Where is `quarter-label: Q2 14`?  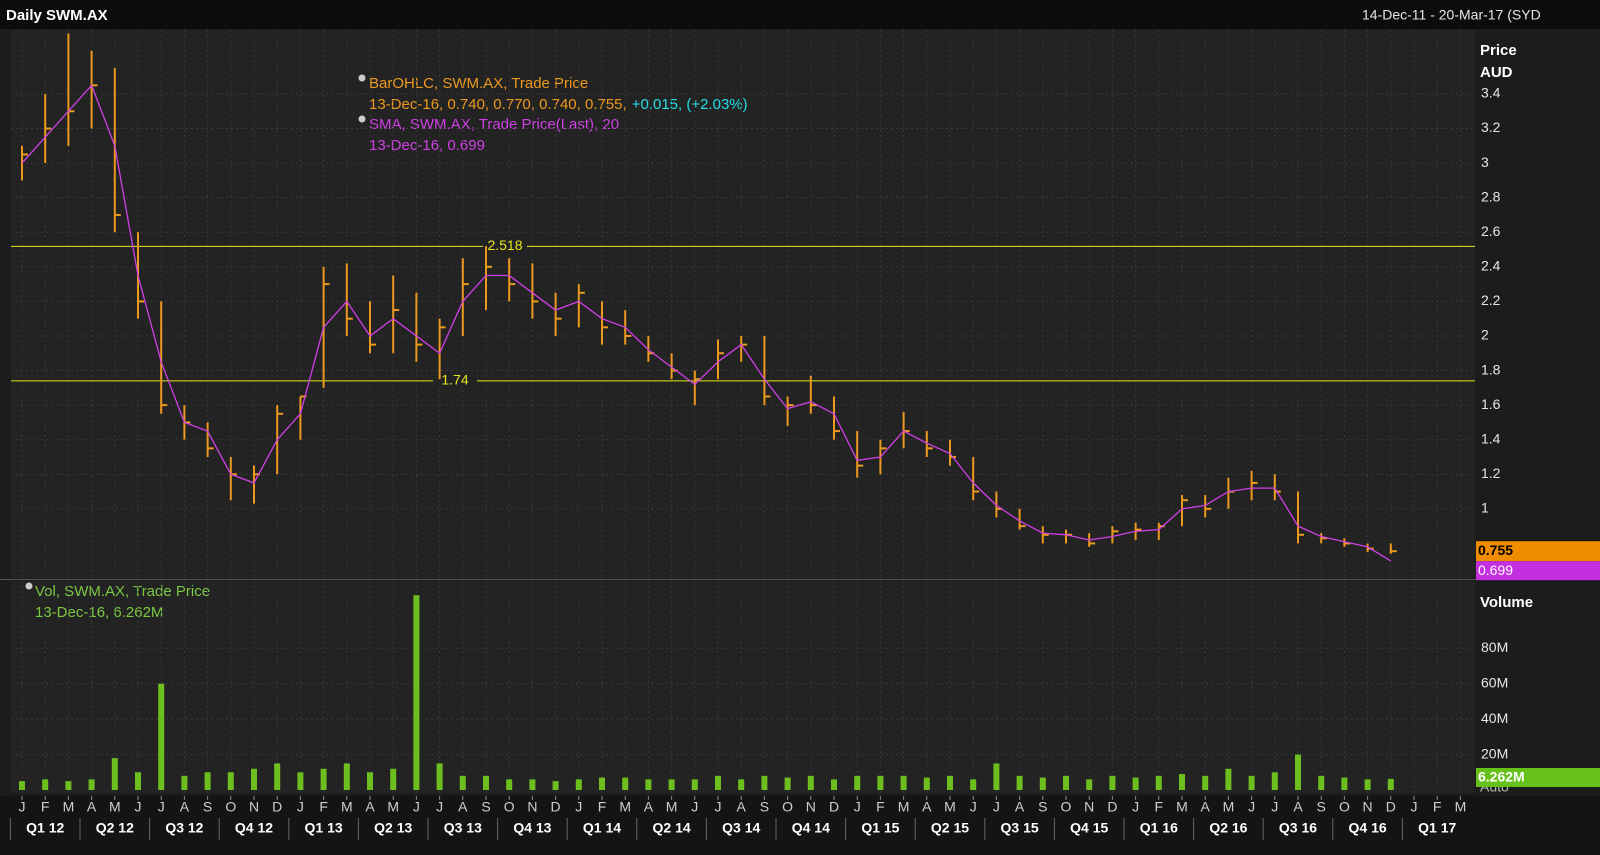
quarter-label: Q2 14 is located at coordinates (672, 828).